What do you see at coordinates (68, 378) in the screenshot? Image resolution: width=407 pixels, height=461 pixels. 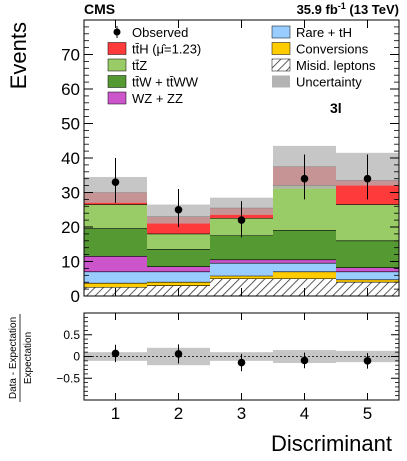 I see `ratio-y-tick-label: −0.5` at bounding box center [68, 378].